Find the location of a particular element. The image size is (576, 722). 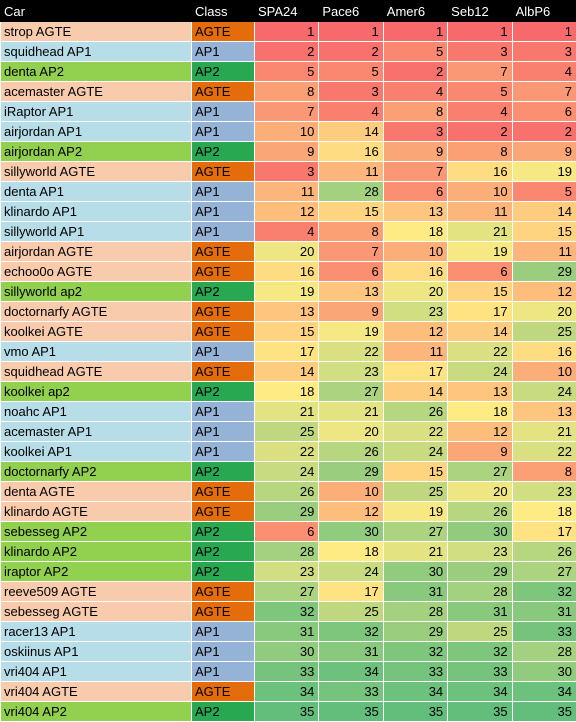

seb12-rank-cell: 13 is located at coordinates (480, 392).